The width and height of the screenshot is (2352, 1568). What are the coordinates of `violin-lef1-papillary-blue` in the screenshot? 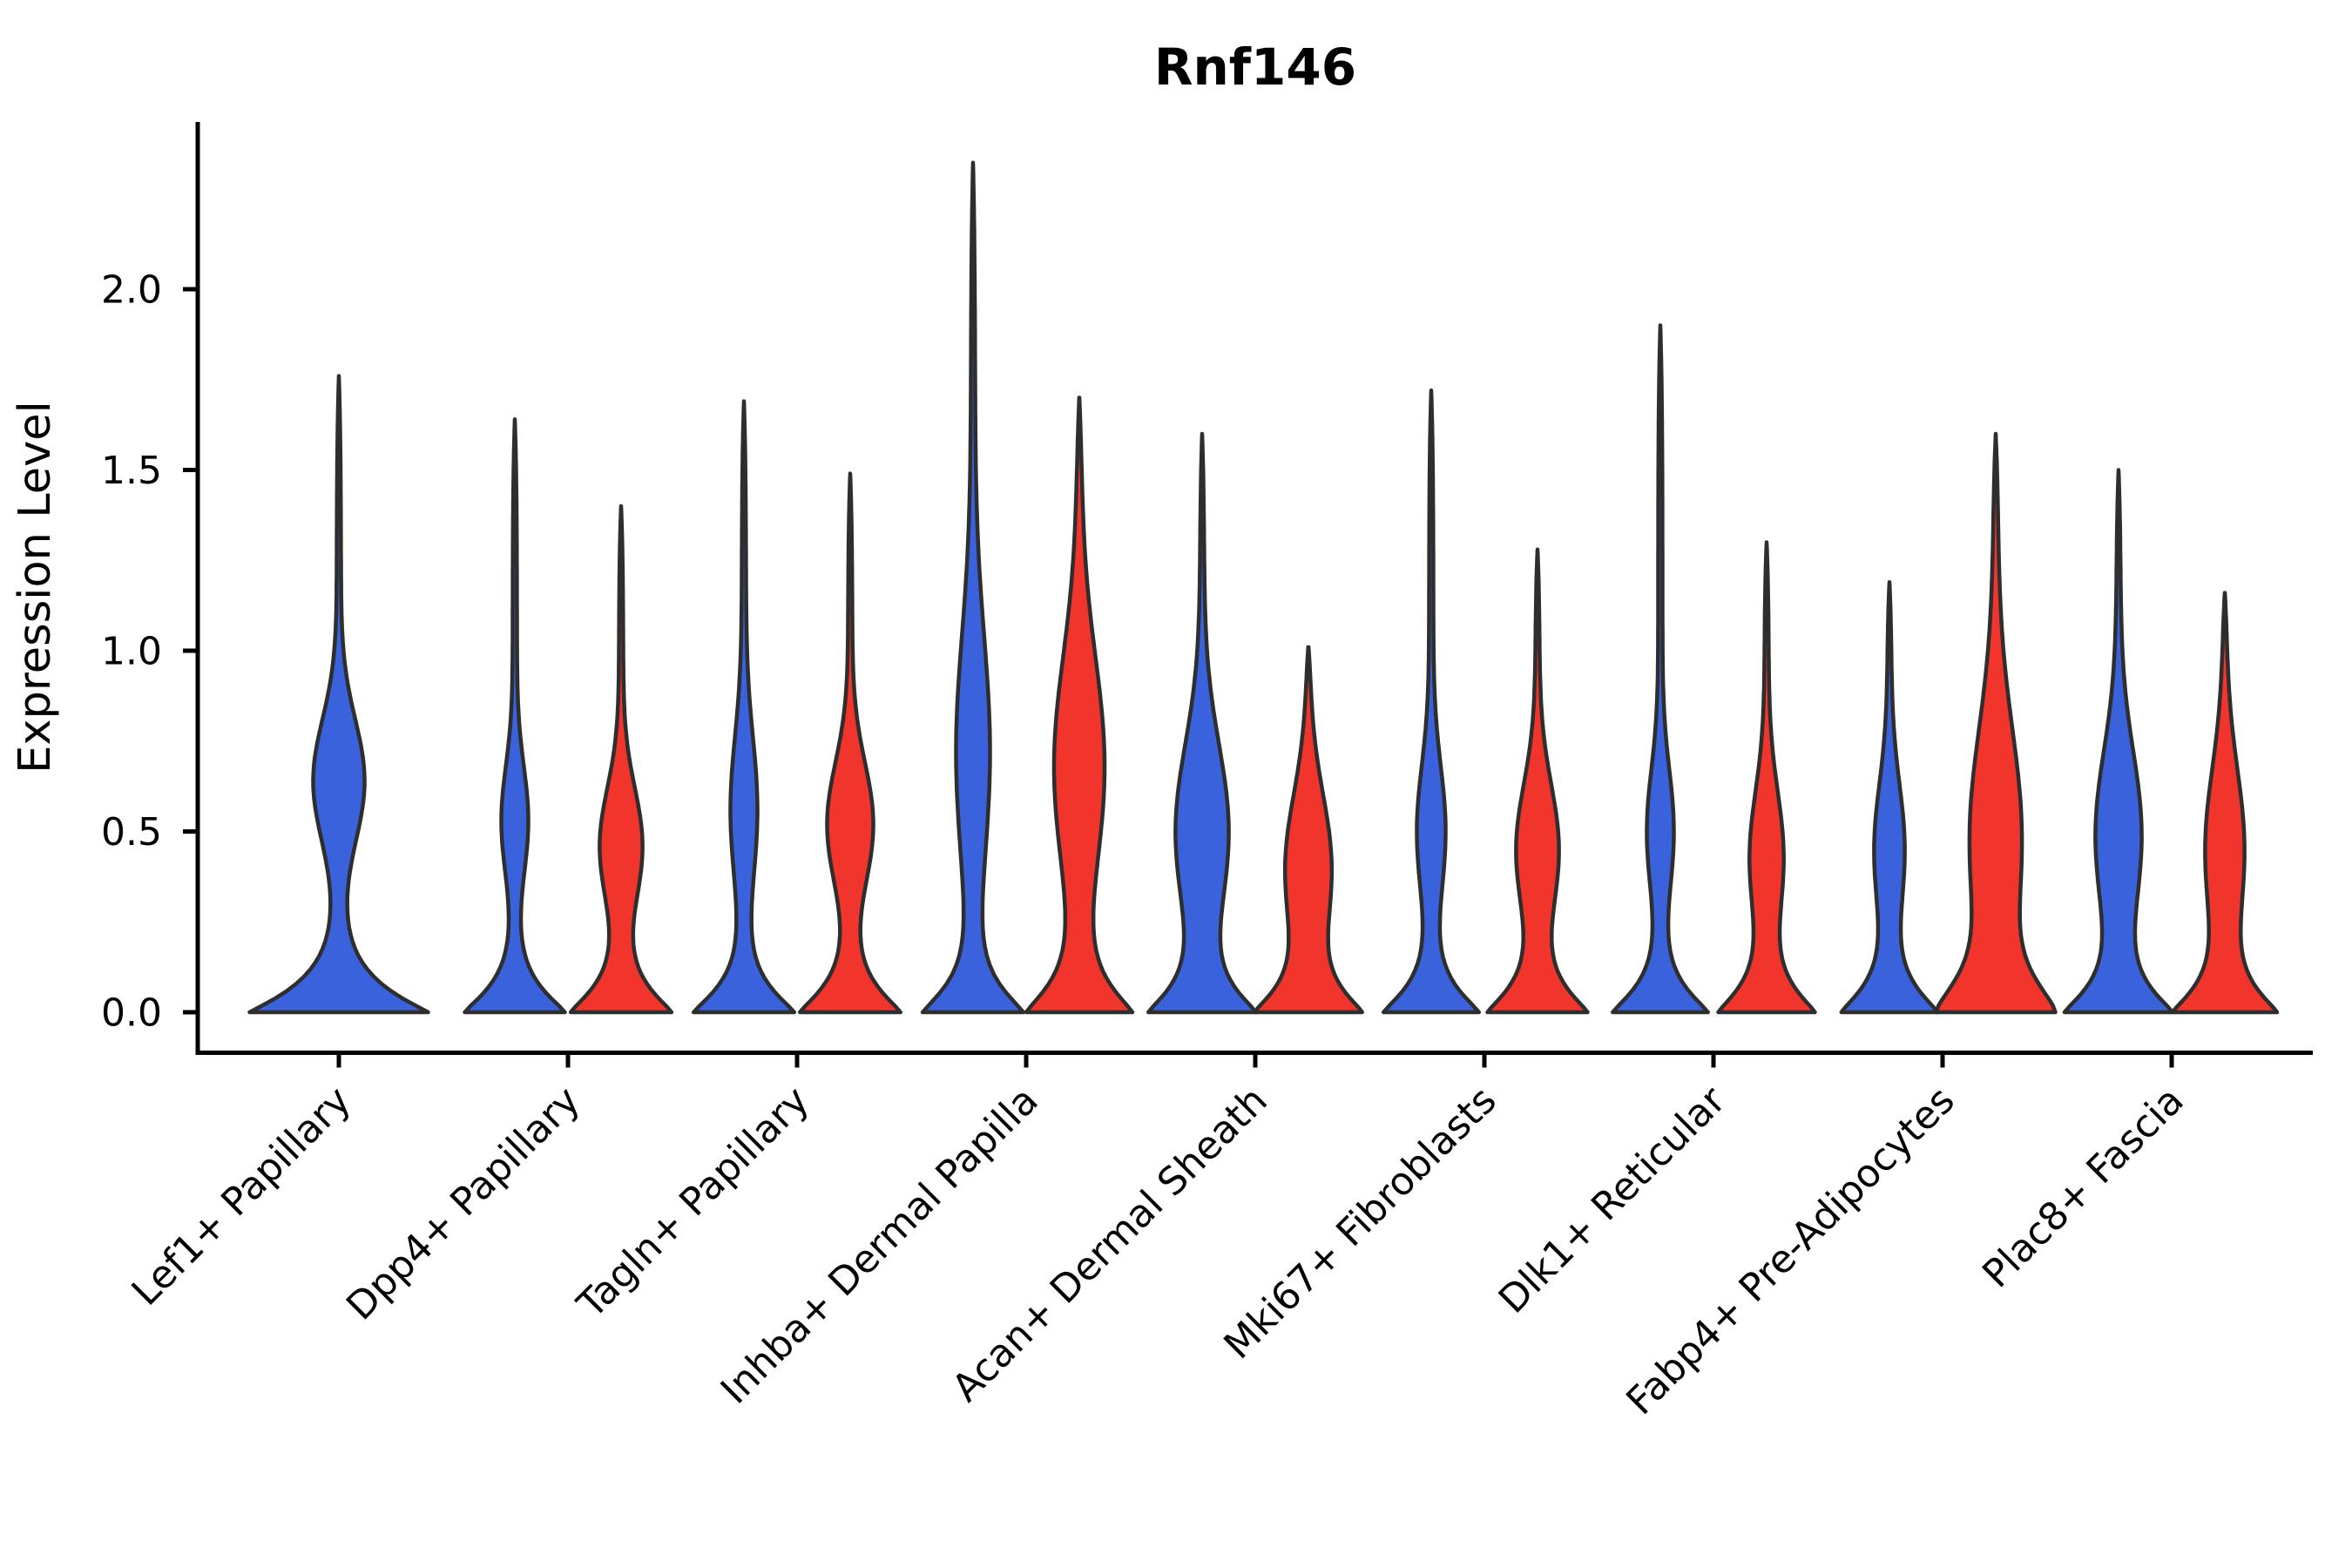 It's located at (338, 694).